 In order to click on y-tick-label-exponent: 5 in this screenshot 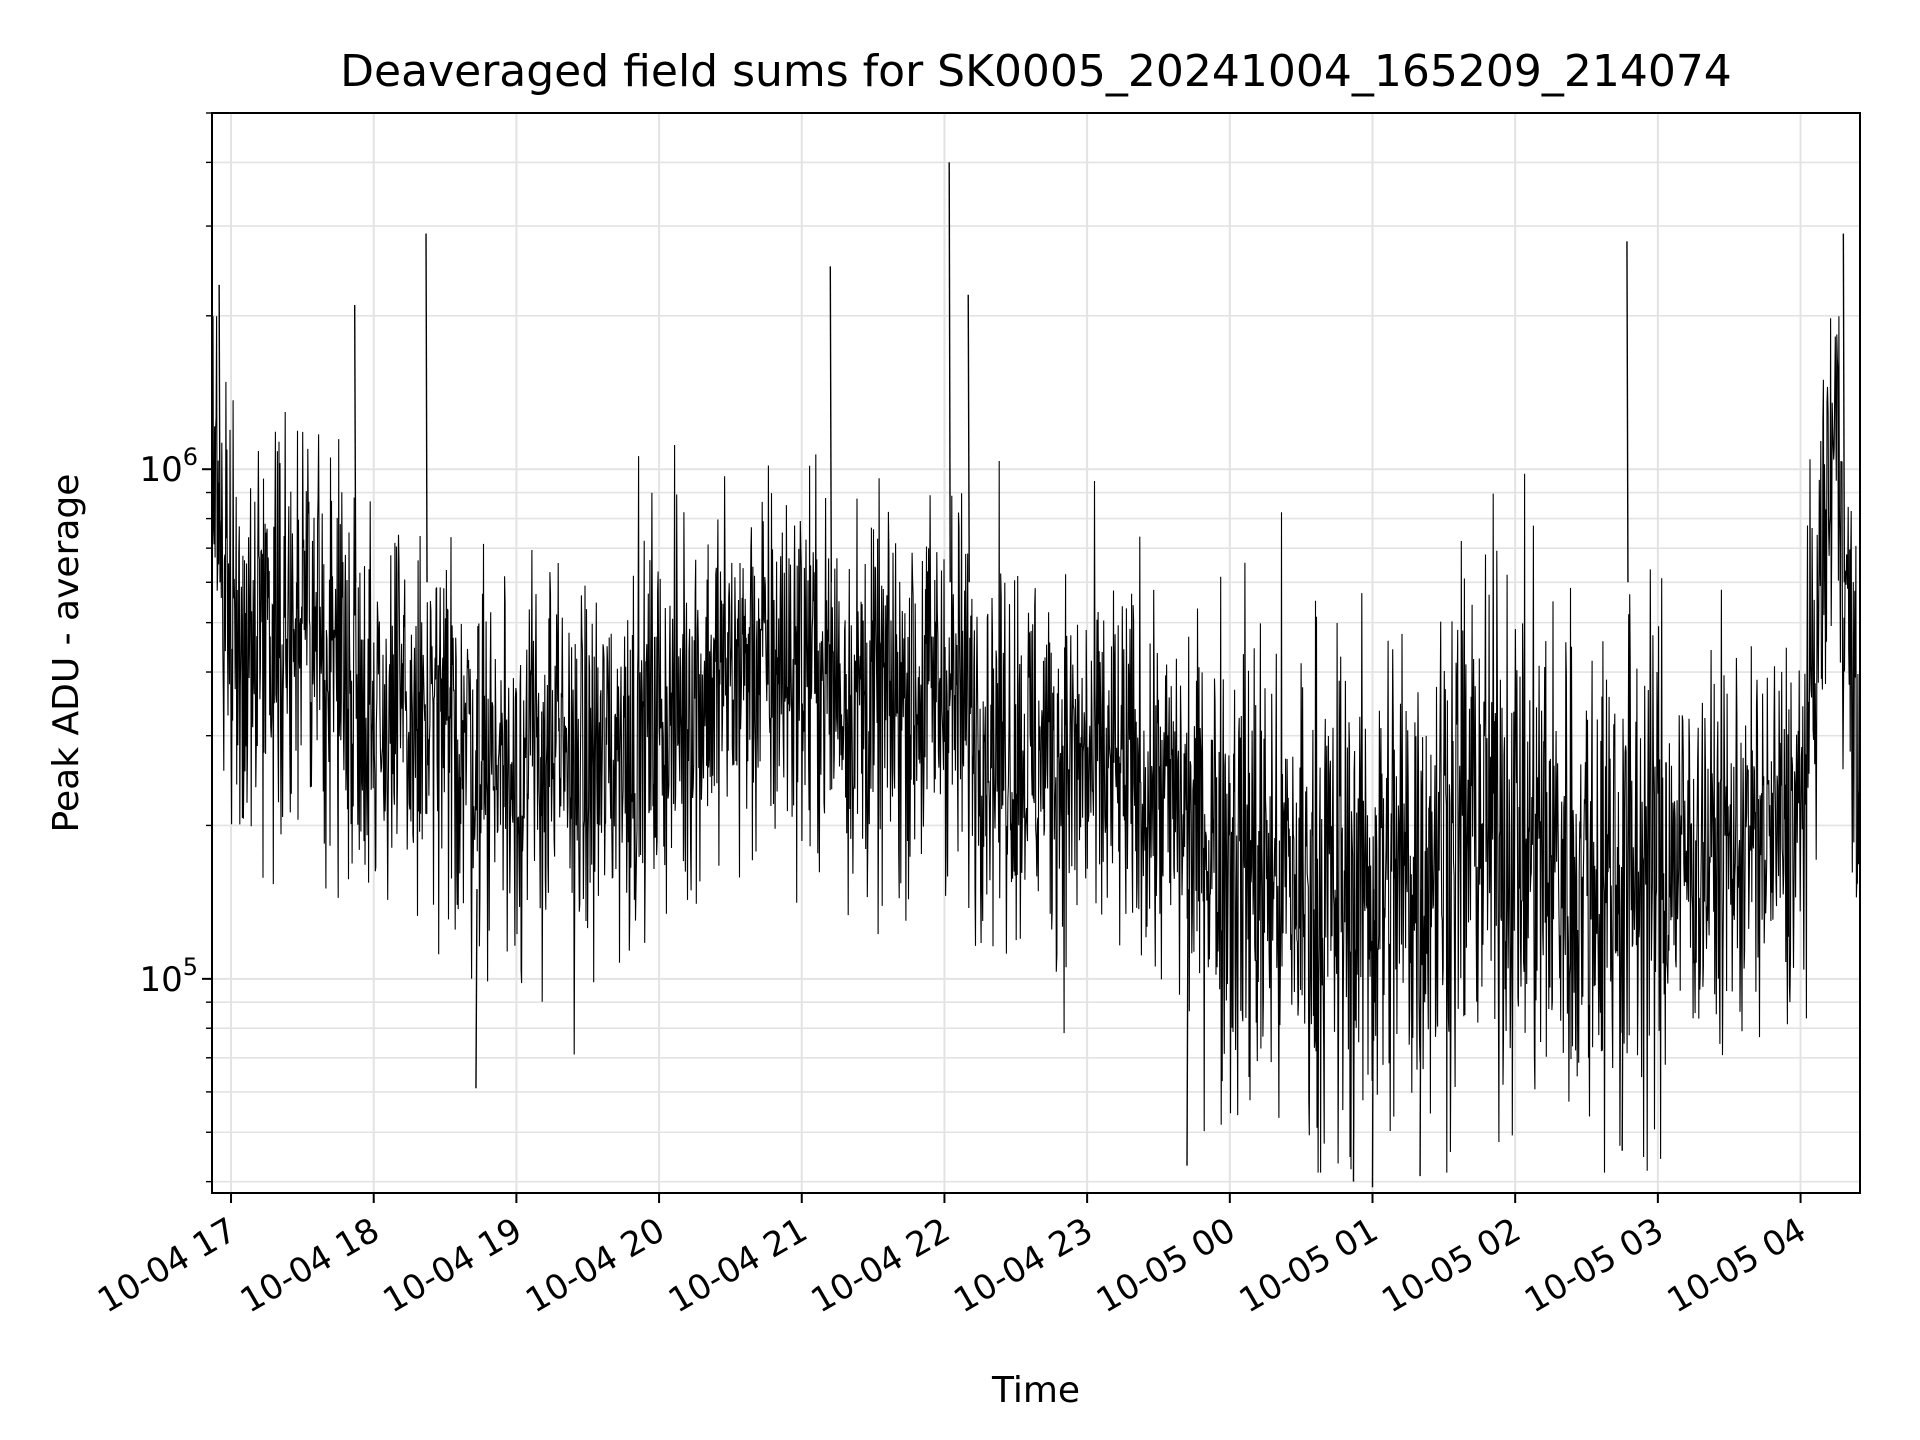, I will do `click(190, 967)`.